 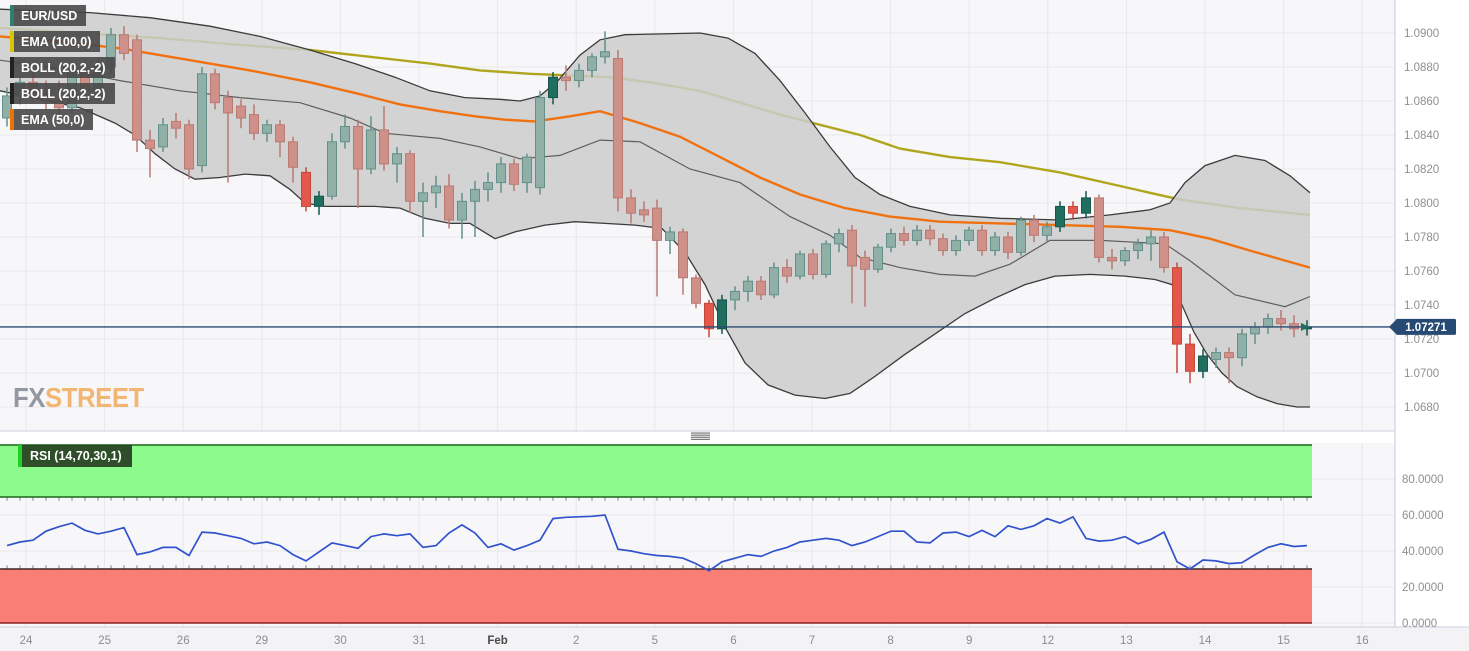 I want to click on legend-item-ema-50-0-: EMA (50,0), so click(x=52, y=119).